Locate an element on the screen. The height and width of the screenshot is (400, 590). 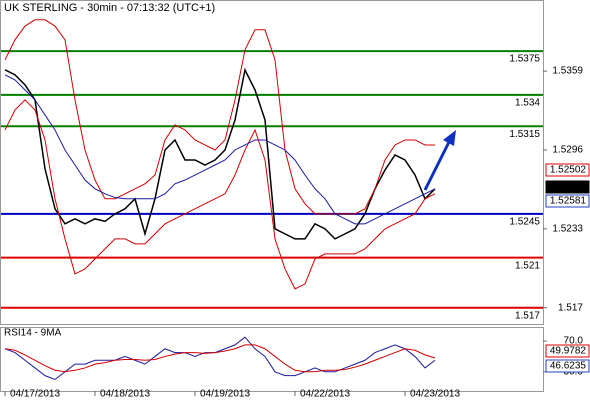
price-label: 46.6235 is located at coordinates (568, 366).